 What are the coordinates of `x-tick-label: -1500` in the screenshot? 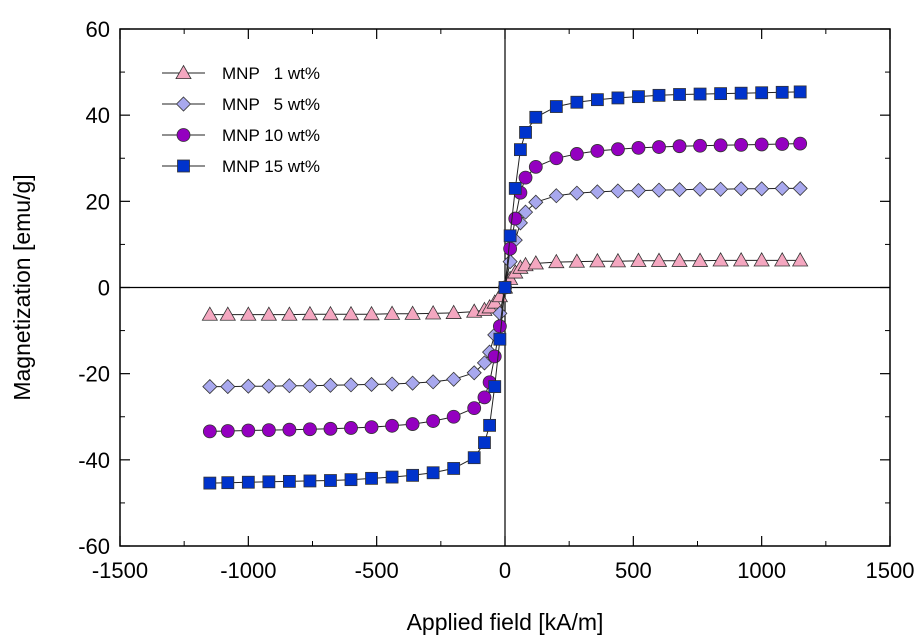 It's located at (120, 570).